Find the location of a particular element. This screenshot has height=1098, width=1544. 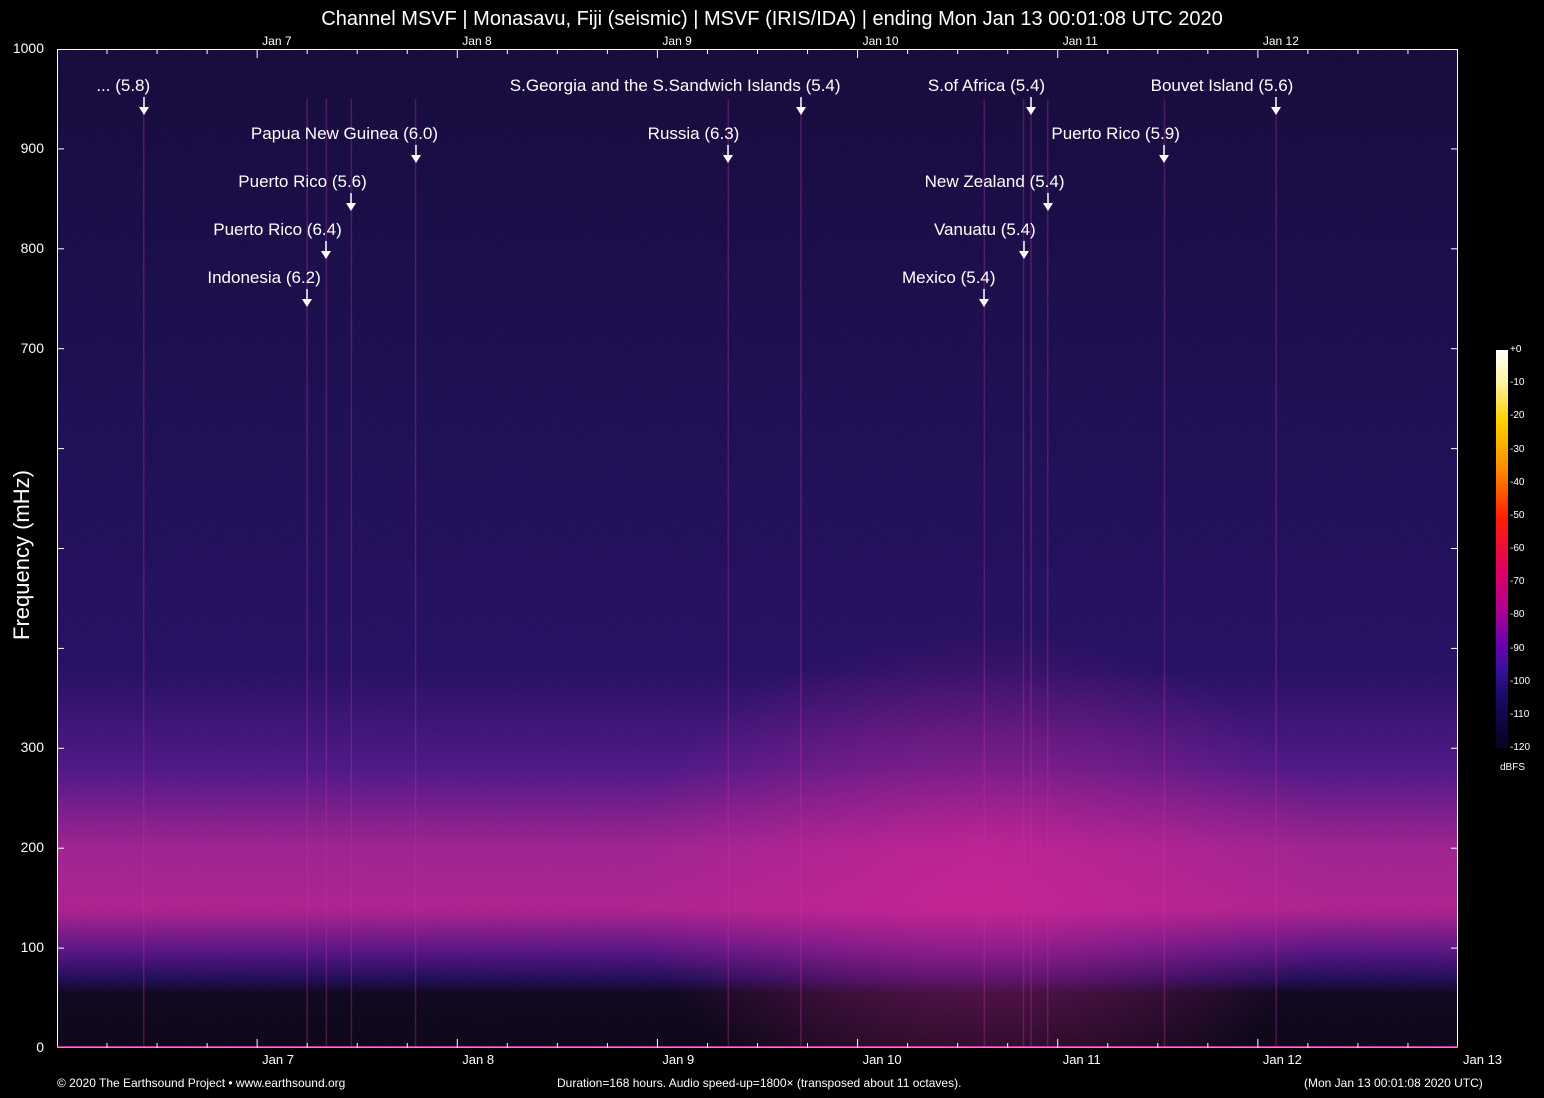

x-tick-label-top: Jan 11 is located at coordinates (1080, 41).